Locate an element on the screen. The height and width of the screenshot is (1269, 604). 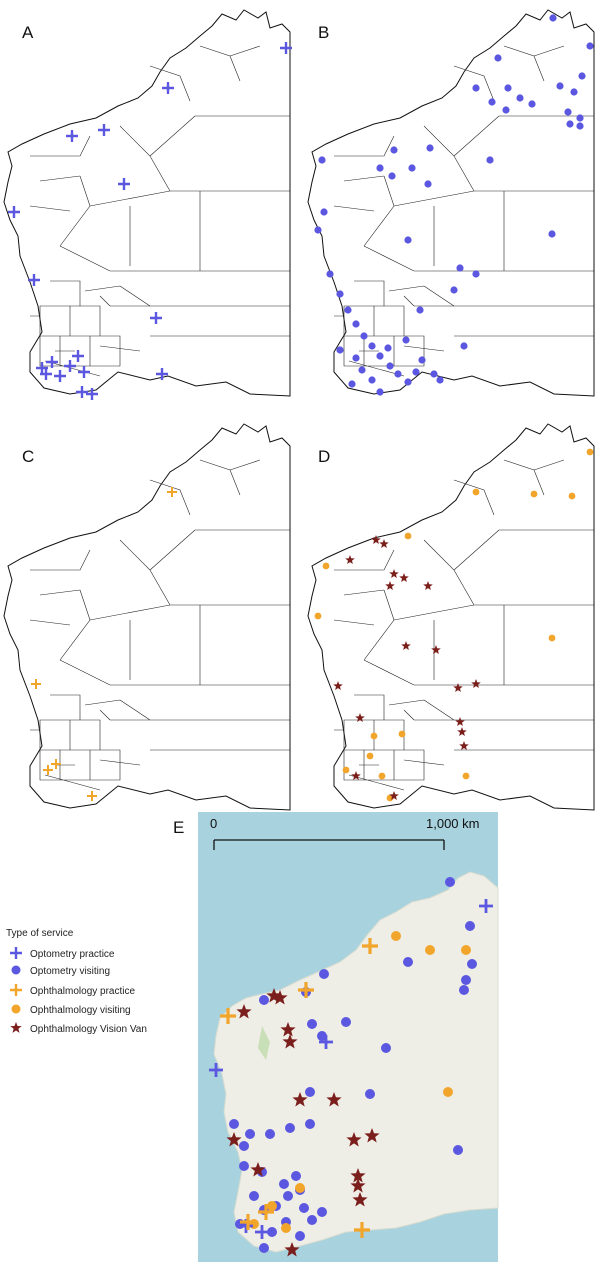
vision-van-star-icon is located at coordinates (16, 1027).